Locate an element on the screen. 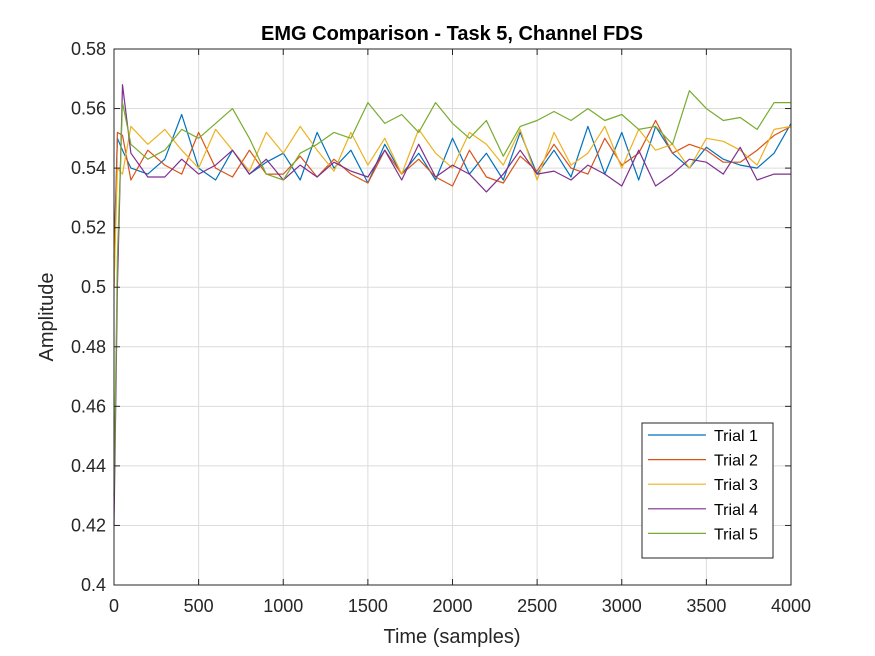  legend-box is located at coordinates (707, 490).